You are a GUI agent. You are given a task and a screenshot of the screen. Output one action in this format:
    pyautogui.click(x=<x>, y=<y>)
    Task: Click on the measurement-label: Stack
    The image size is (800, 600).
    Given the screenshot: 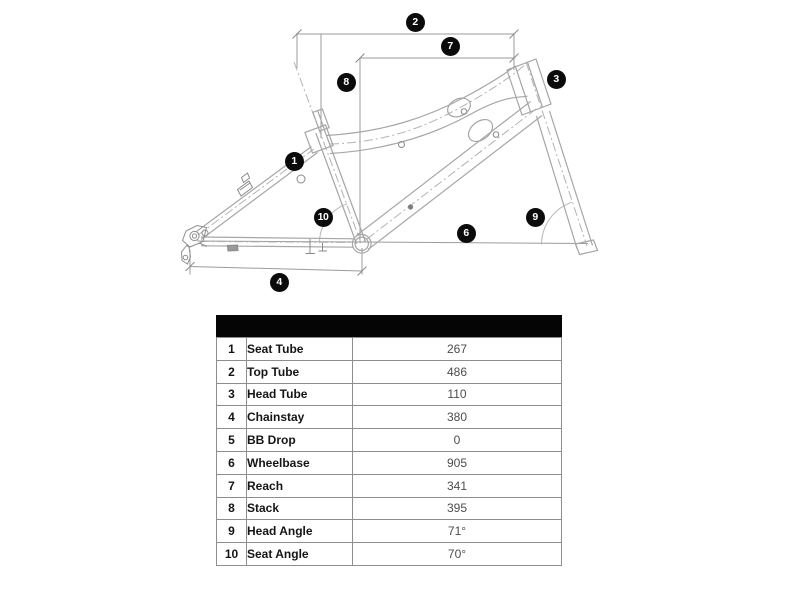 What is the action you would take?
    pyautogui.click(x=299, y=508)
    